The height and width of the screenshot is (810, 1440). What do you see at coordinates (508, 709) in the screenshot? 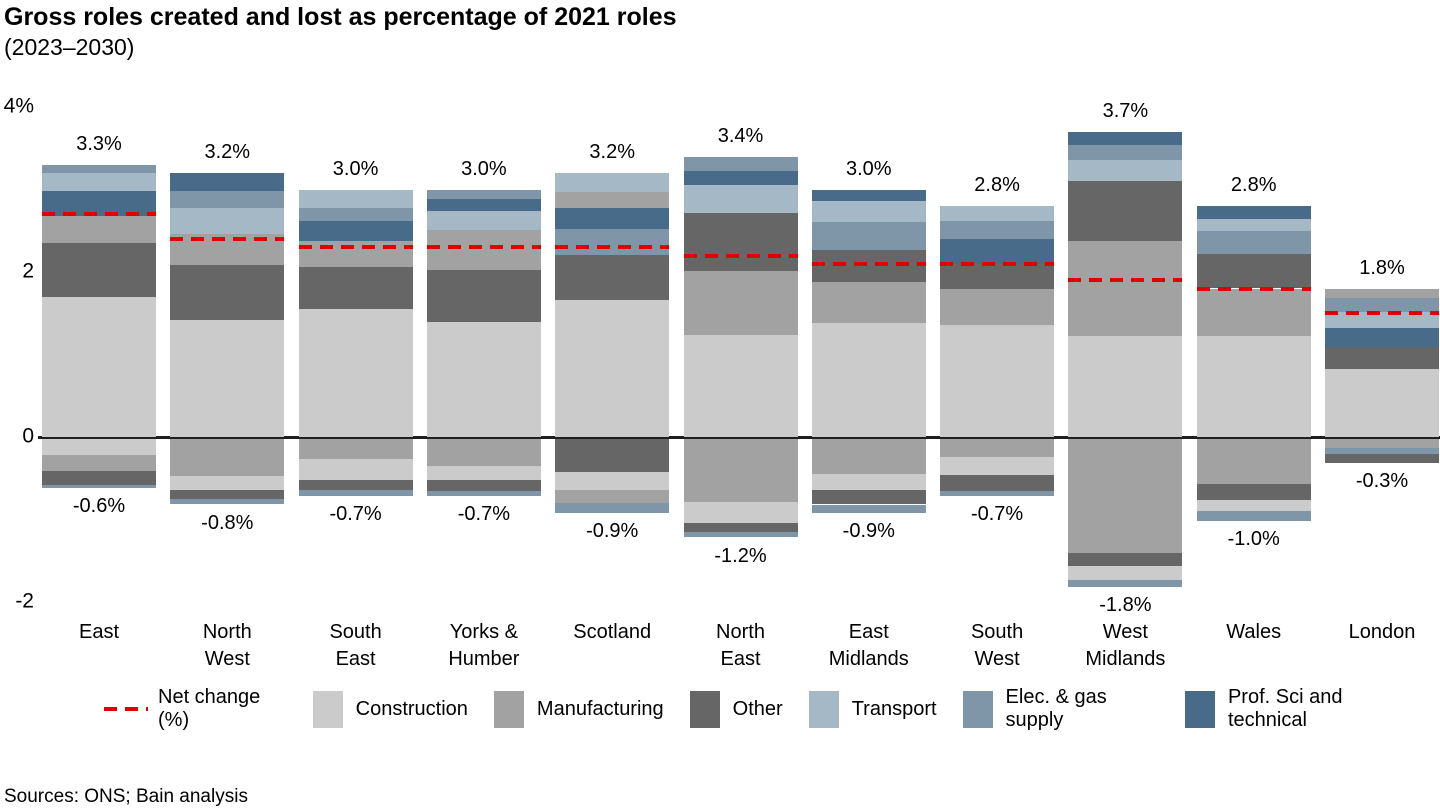
I see `legend-swatch-manufacturing` at bounding box center [508, 709].